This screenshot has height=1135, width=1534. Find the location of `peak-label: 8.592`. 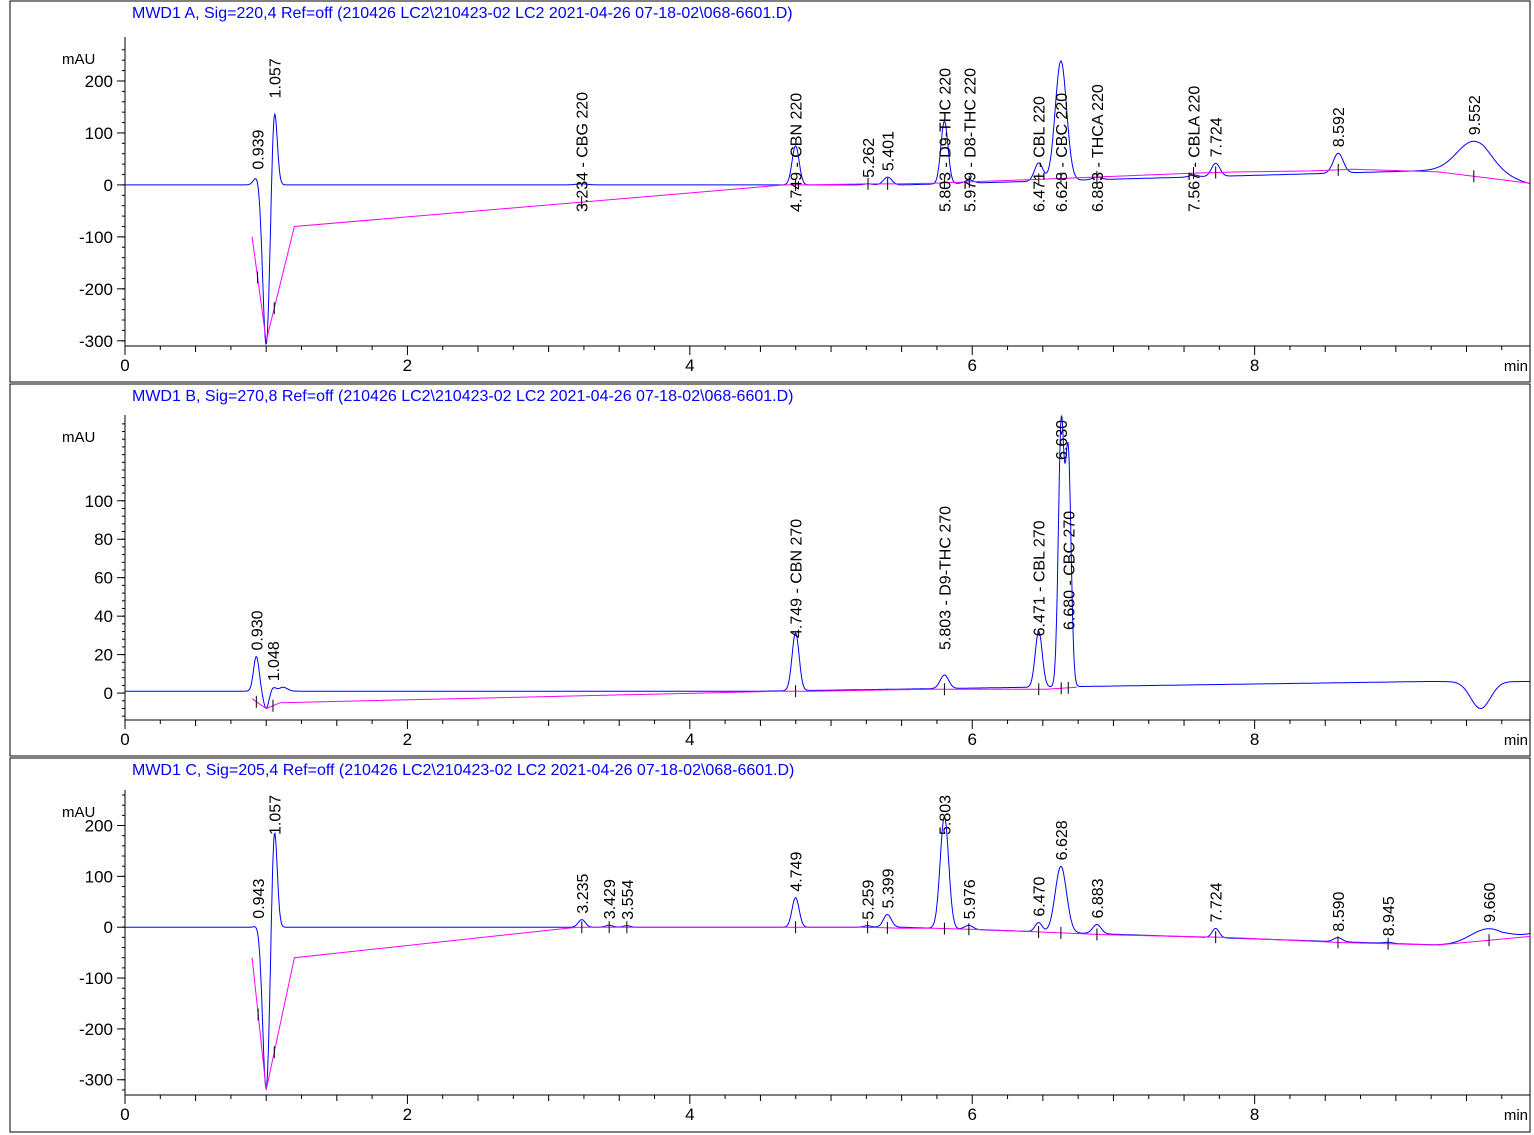

peak-label: 8.592 is located at coordinates (1339, 127).